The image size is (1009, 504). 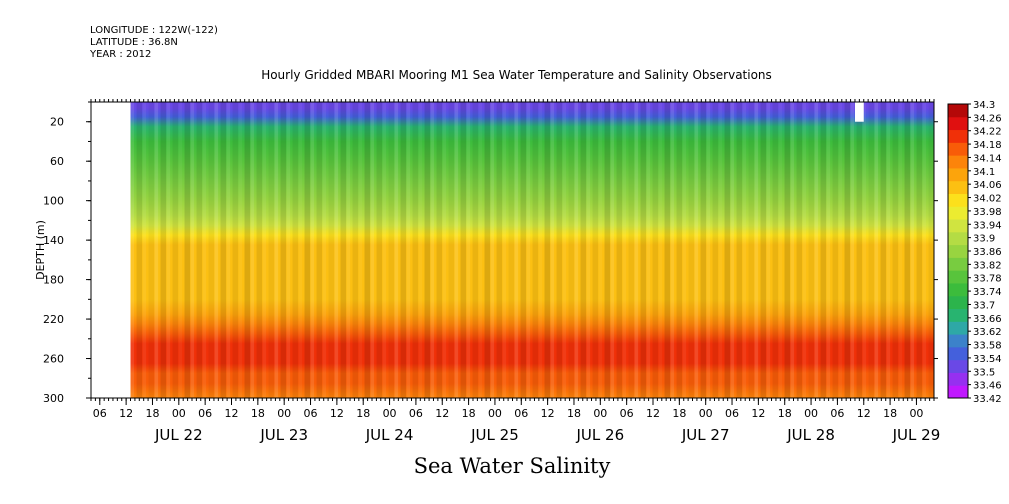 I want to click on colorbar-label: 33.86, so click(x=987, y=252).